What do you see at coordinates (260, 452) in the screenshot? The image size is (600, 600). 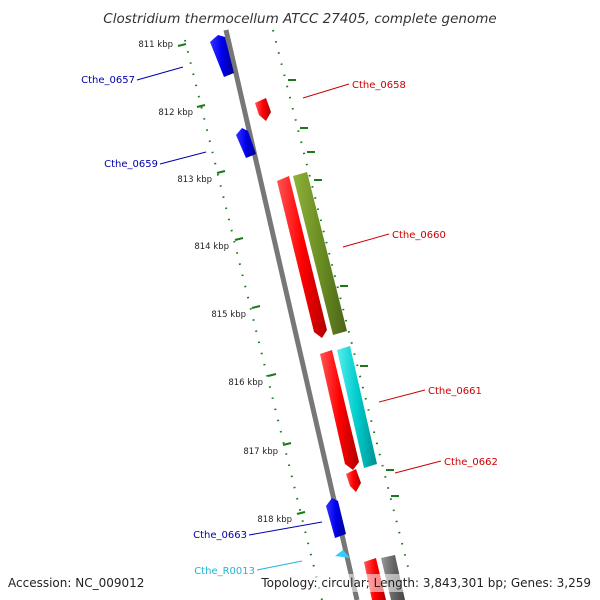 I see `tick-label-817: 817 kbp` at bounding box center [260, 452].